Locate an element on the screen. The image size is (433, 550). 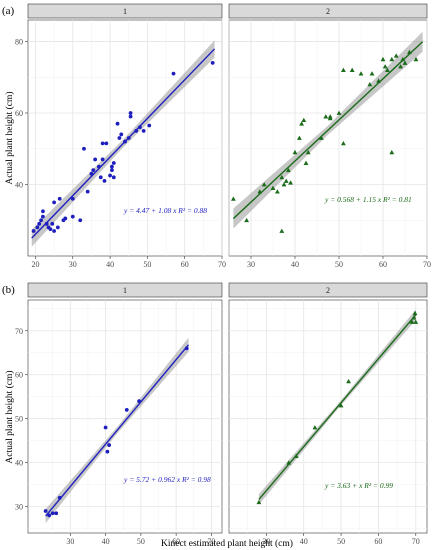
facet-strip is located at coordinates (328, 290).